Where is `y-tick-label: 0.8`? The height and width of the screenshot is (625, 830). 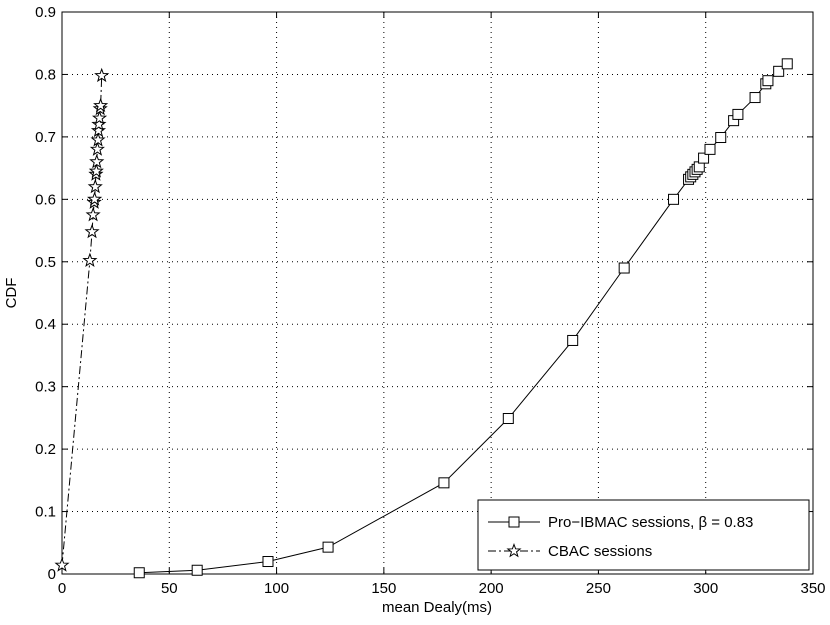 y-tick-label: 0.8 is located at coordinates (45, 74).